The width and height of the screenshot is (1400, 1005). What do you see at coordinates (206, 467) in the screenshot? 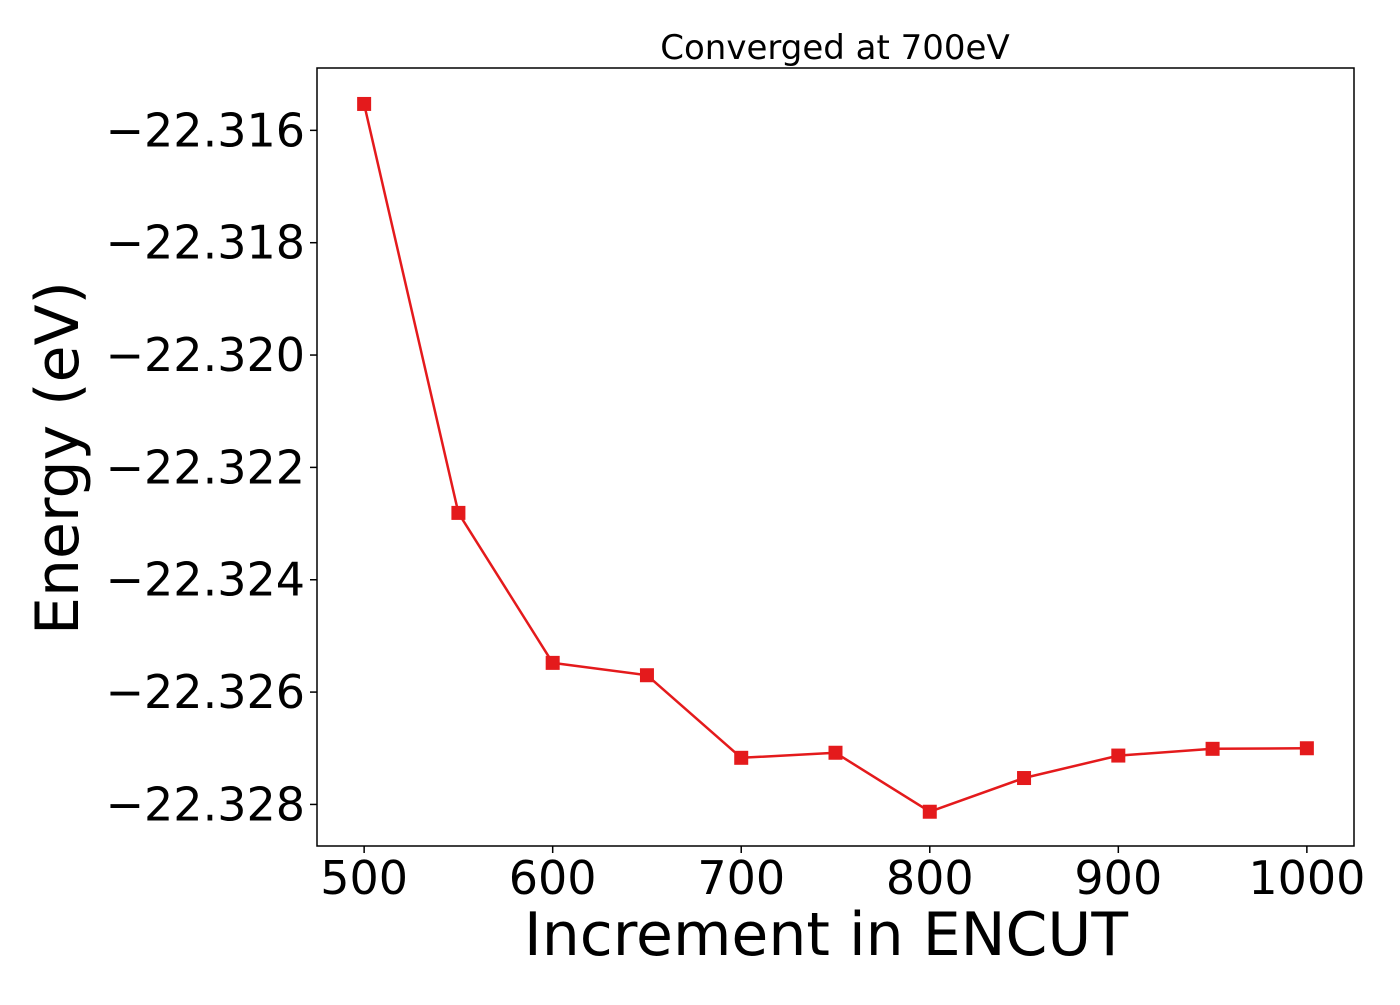
I see `y-tick-label: −22.322` at bounding box center [206, 467].